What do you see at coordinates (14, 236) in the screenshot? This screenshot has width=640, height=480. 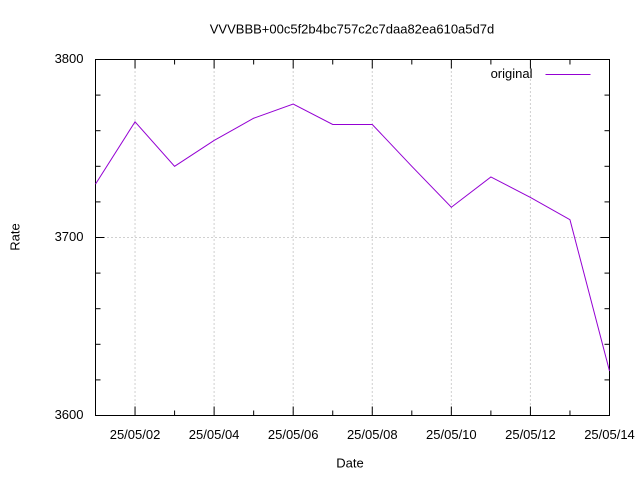 I see `y-axis-label: Rate` at bounding box center [14, 236].